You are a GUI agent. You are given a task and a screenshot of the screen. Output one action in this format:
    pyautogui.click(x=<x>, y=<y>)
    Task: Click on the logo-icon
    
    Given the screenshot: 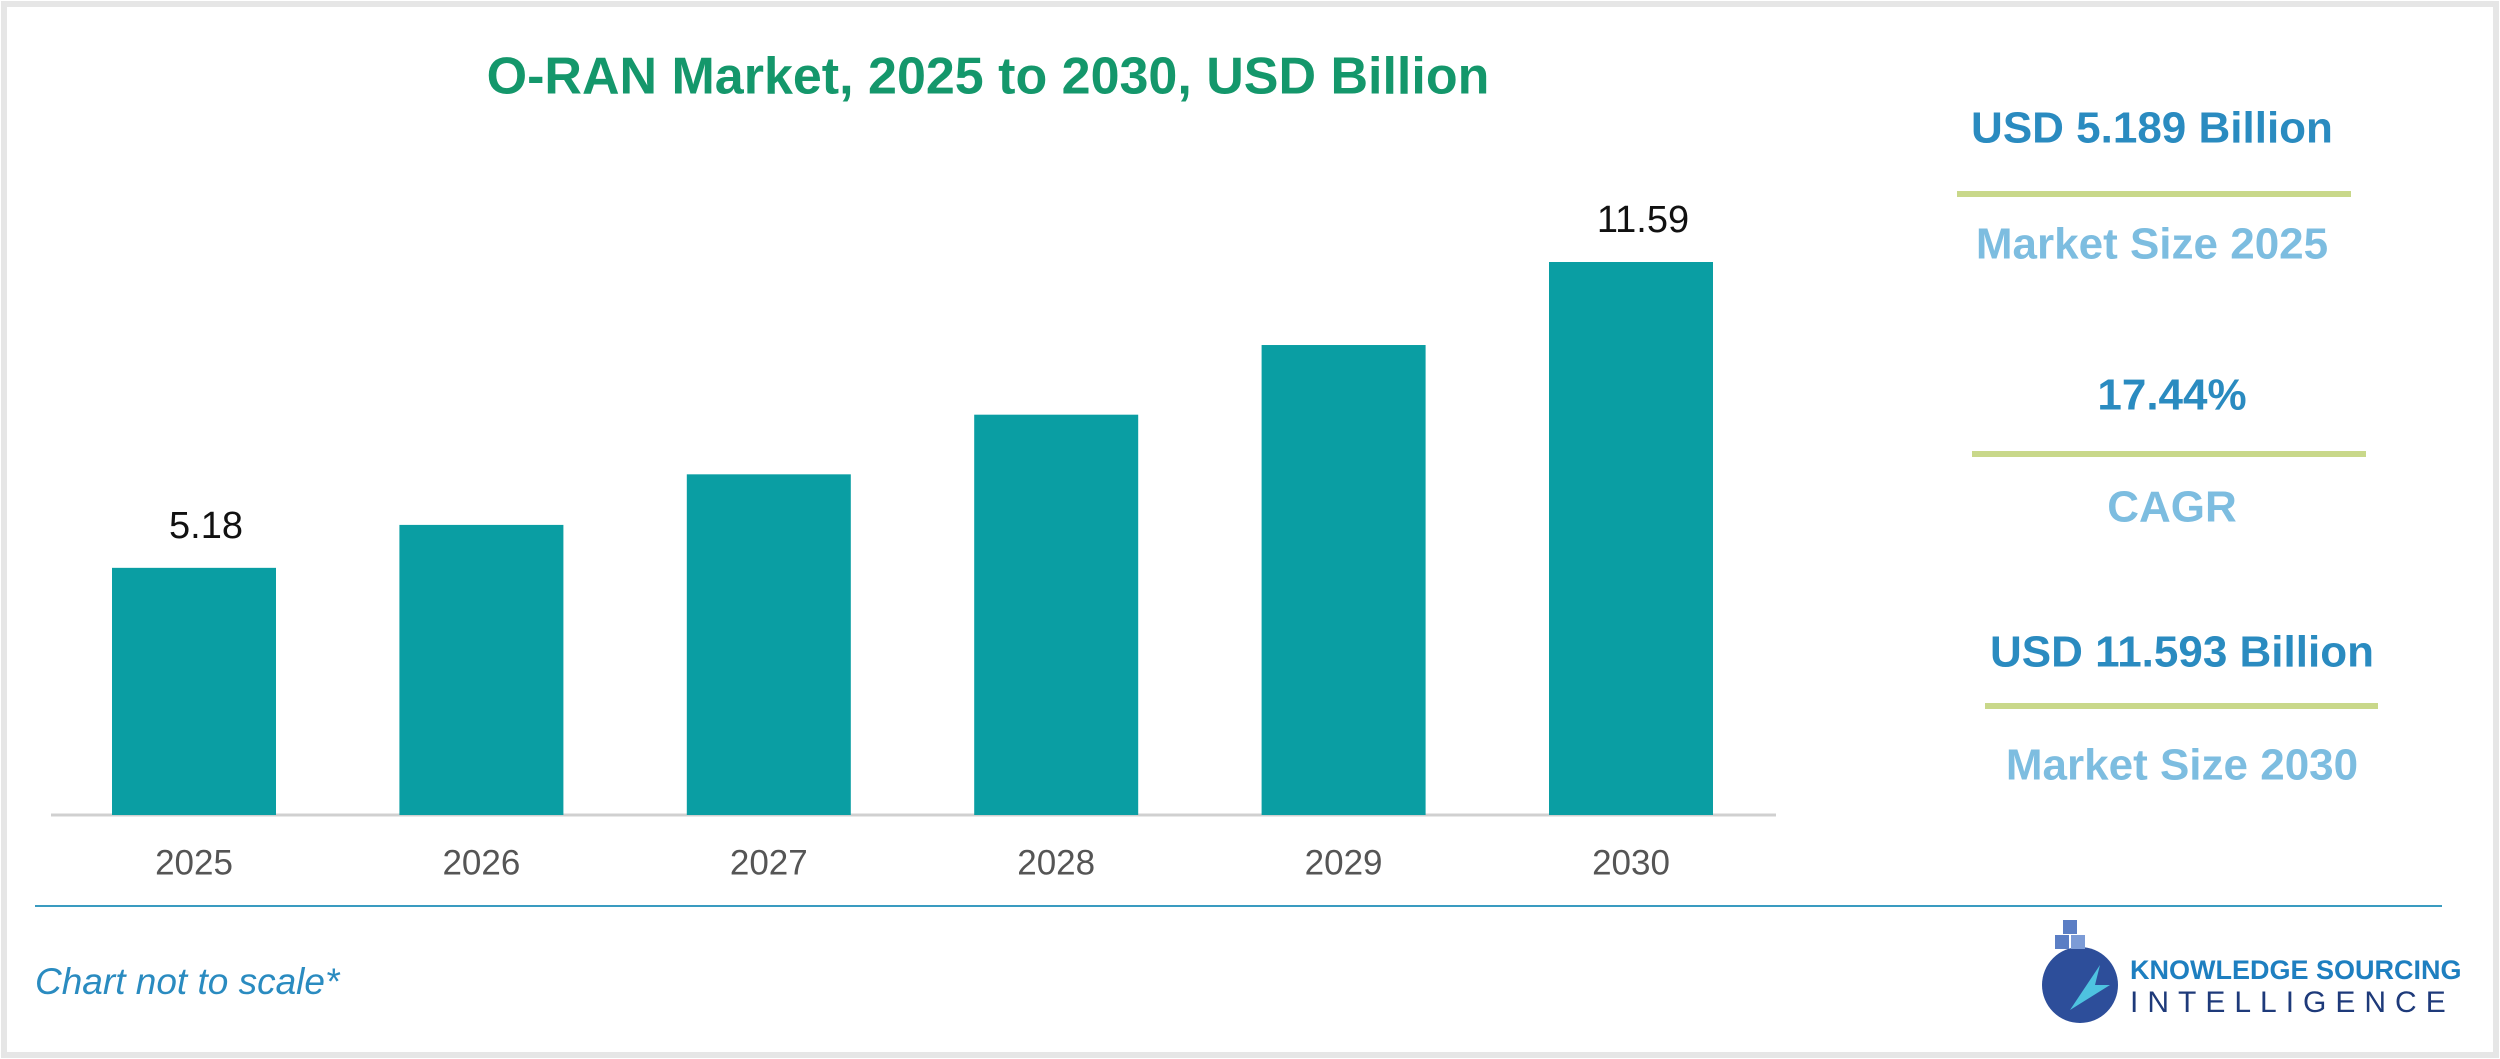 What is the action you would take?
    pyautogui.click(x=2080, y=985)
    